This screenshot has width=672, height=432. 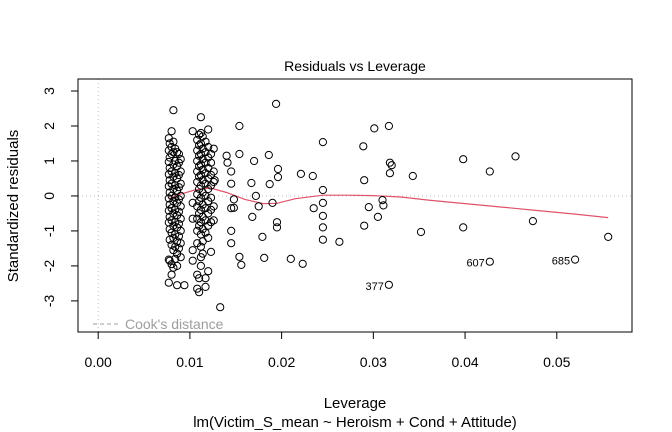 I want to click on legend-label: Cook's distance, so click(x=174, y=324).